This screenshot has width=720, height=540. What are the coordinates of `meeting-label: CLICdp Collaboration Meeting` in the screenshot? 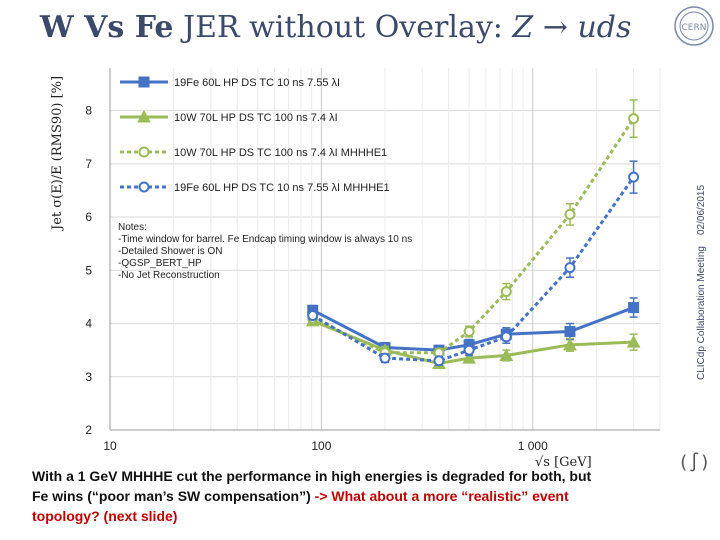 It's located at (701, 313).